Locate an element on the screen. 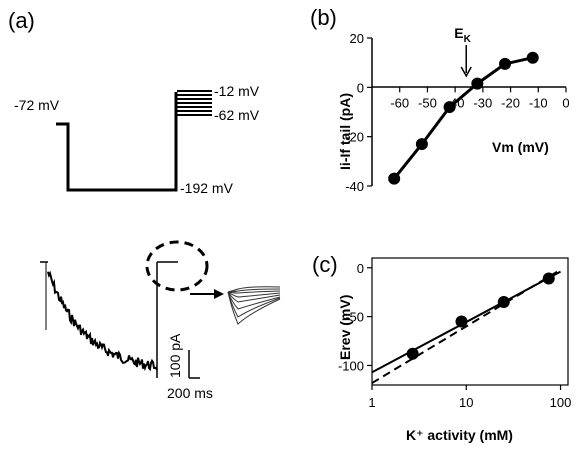  c-y-tick-label: -50 is located at coordinates (354, 317).